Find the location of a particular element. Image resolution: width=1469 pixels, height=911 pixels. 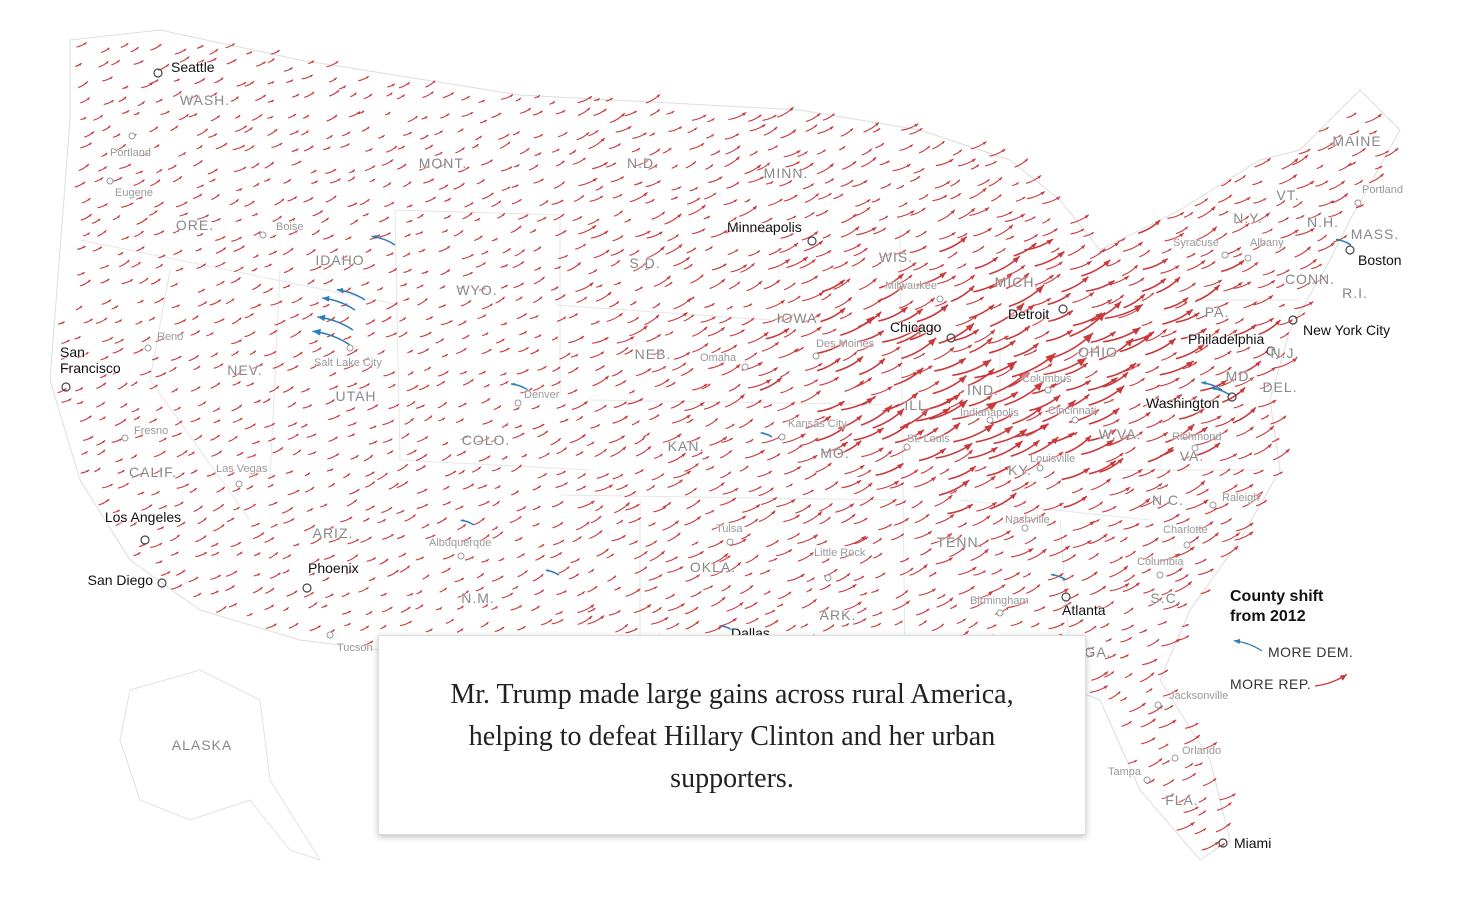

state-label: MINN. is located at coordinates (786, 173).